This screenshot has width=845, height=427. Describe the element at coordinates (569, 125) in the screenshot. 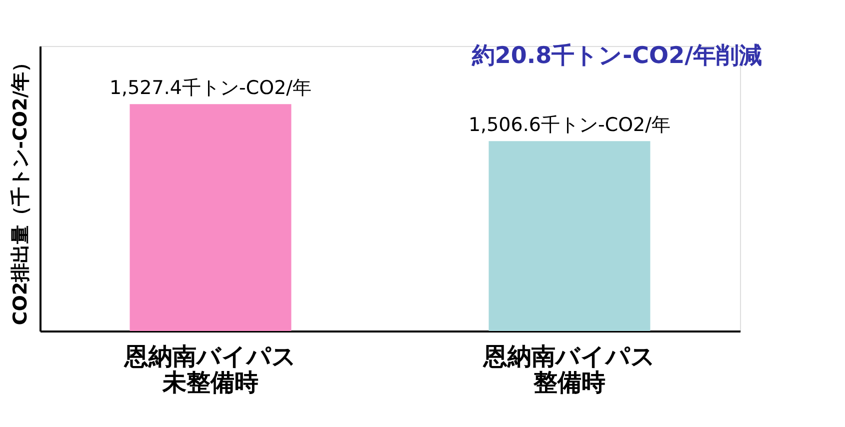

I see `data-label: 1,506.6千トン-CO2/年` at that location.